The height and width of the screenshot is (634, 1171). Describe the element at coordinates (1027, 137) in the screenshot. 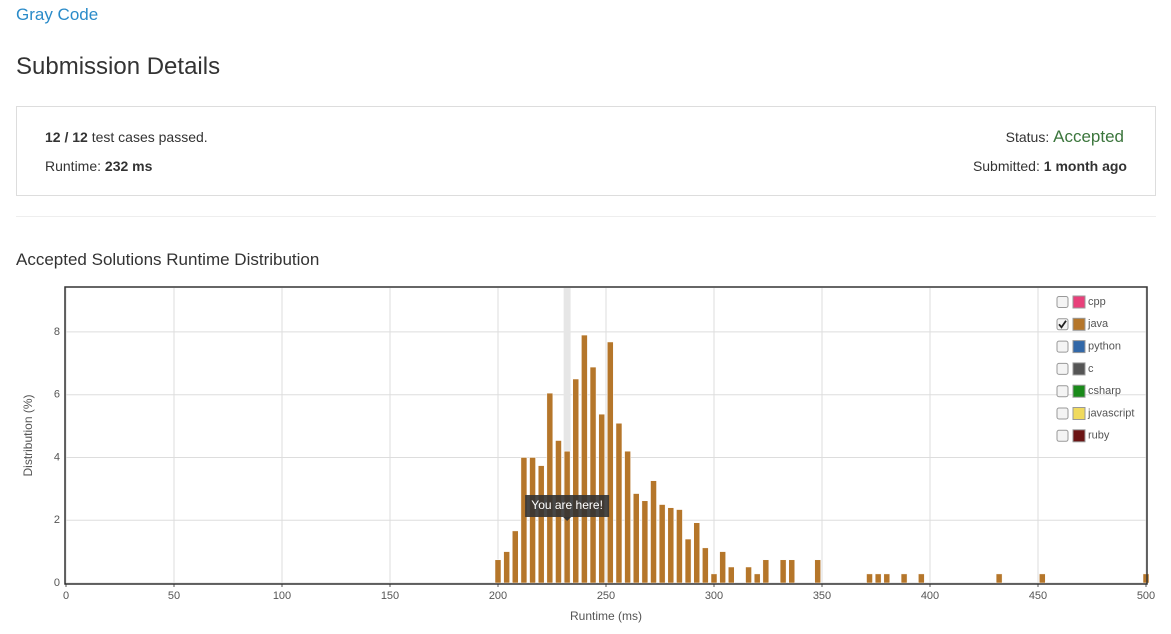

I see `status-label: Status:` at that location.